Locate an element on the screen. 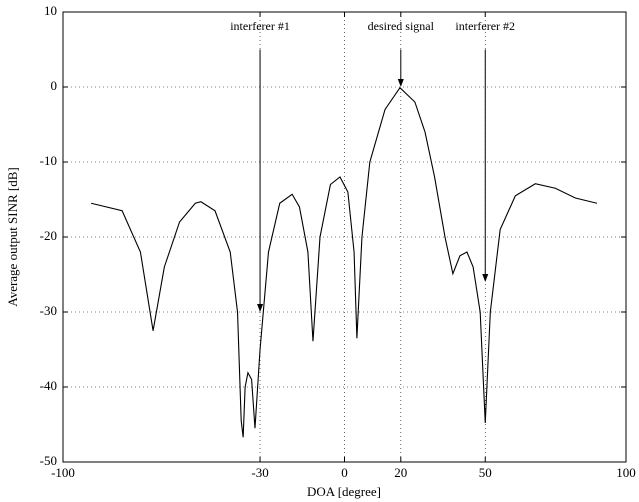 The width and height of the screenshot is (639, 502). annotation: interferer #2 is located at coordinates (485, 26).